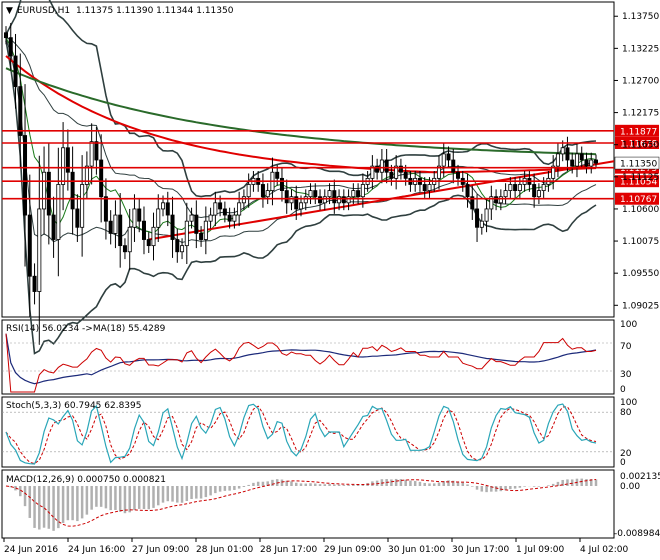  Describe the element at coordinates (480, 550) in the screenshot. I see `time-tick-label: 30 Jun 17:00` at that location.